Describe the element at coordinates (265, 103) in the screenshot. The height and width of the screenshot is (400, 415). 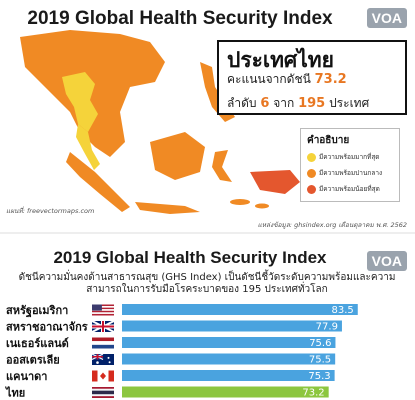
I see `rank-value: 6` at that location.